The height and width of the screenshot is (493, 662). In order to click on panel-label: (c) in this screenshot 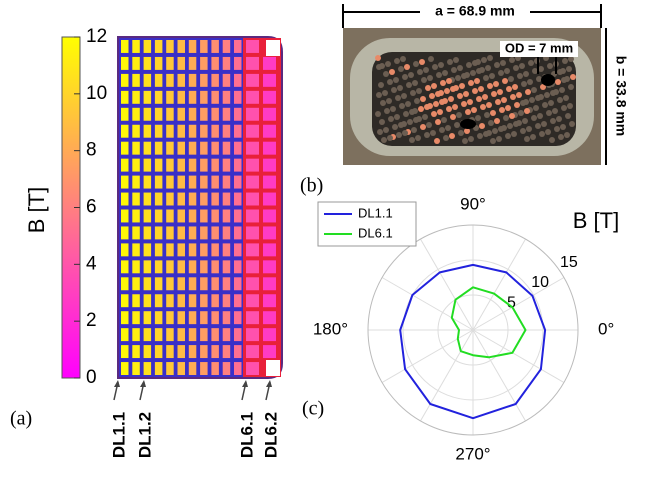, I will do `click(313, 409)`.